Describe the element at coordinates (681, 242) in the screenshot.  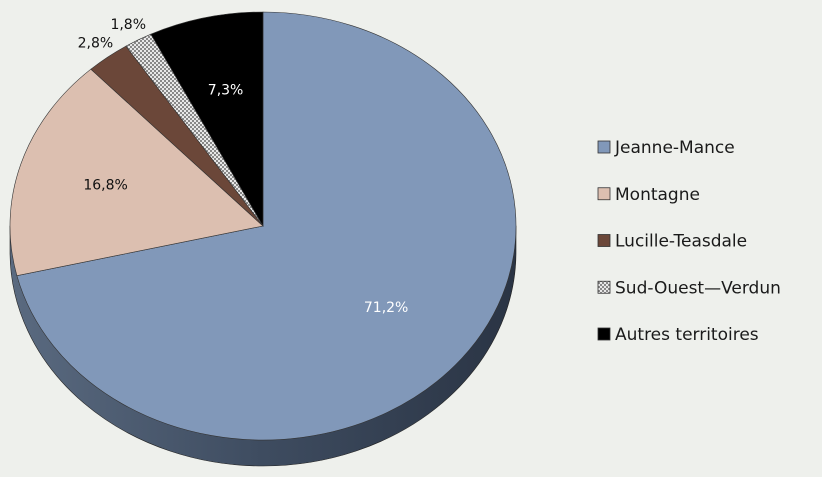
I see `legend-label: Lucille-Teasdale` at that location.